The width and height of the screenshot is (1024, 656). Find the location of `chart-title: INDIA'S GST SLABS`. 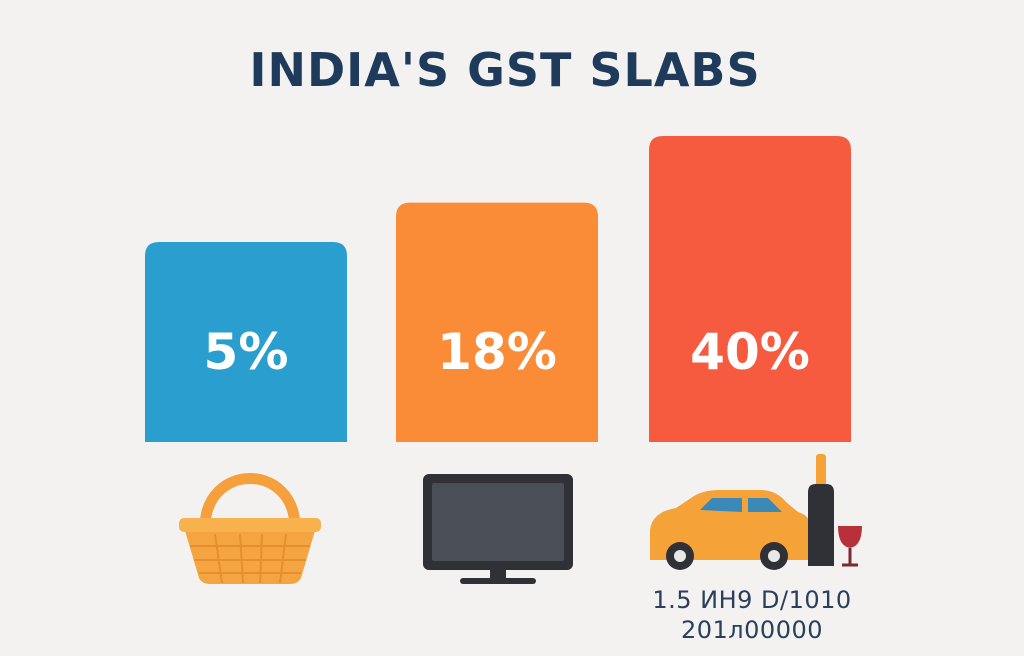

chart-title: INDIA'S GST SLABS is located at coordinates (504, 70).